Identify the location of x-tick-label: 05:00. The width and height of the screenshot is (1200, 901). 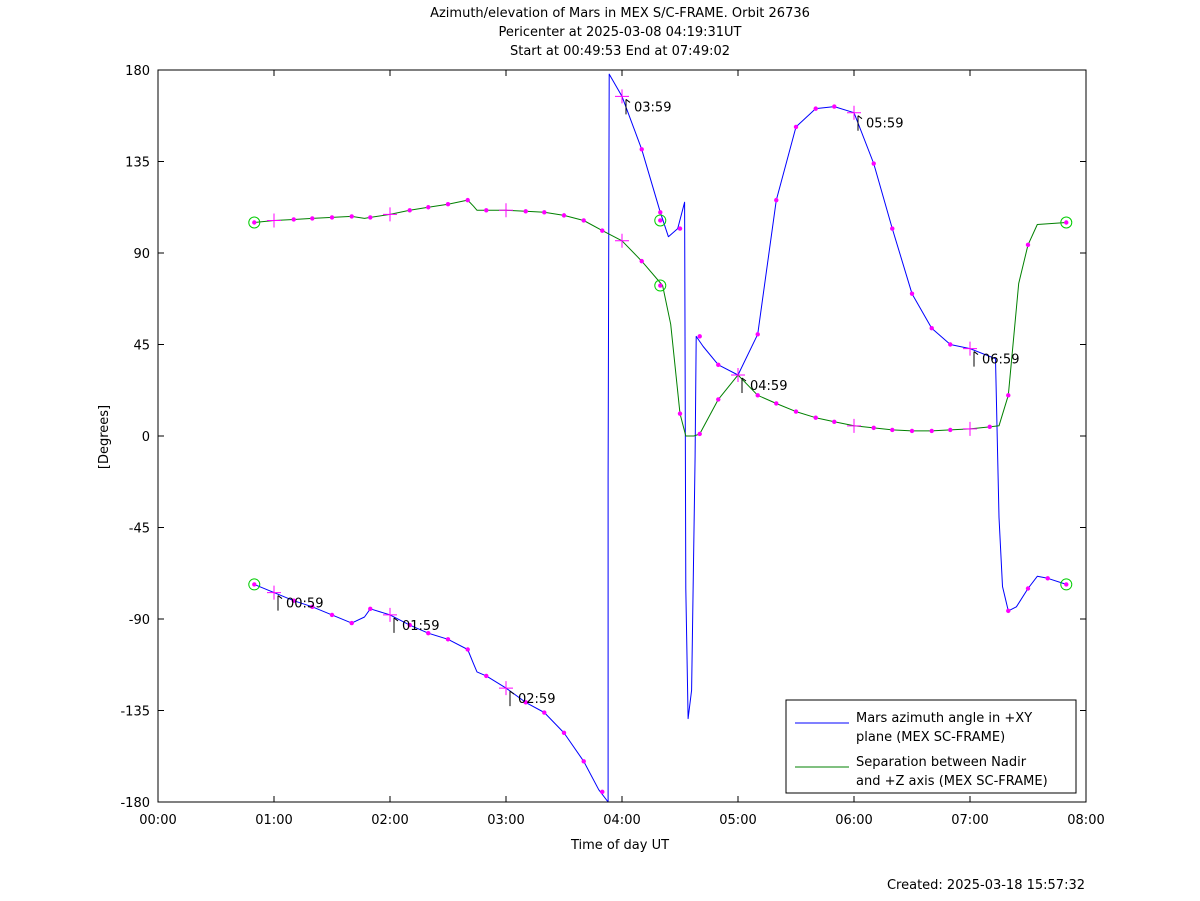
(737, 820).